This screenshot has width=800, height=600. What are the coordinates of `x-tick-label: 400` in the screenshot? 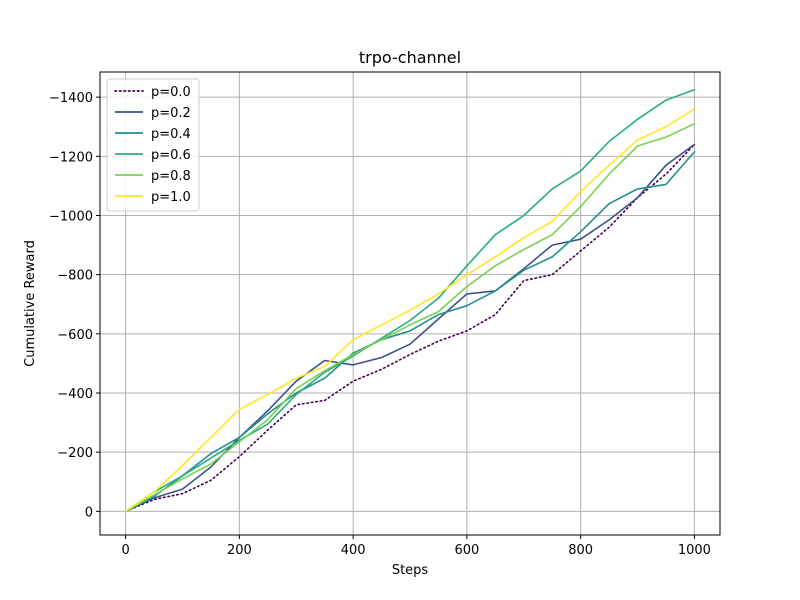 It's located at (353, 550).